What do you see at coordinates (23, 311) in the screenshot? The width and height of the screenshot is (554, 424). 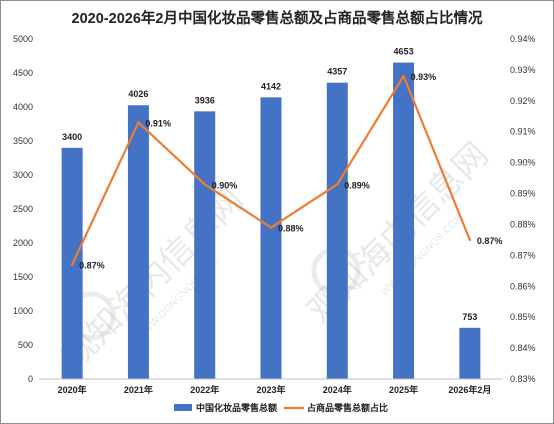 I see `left-tick-label: 1000` at bounding box center [23, 311].